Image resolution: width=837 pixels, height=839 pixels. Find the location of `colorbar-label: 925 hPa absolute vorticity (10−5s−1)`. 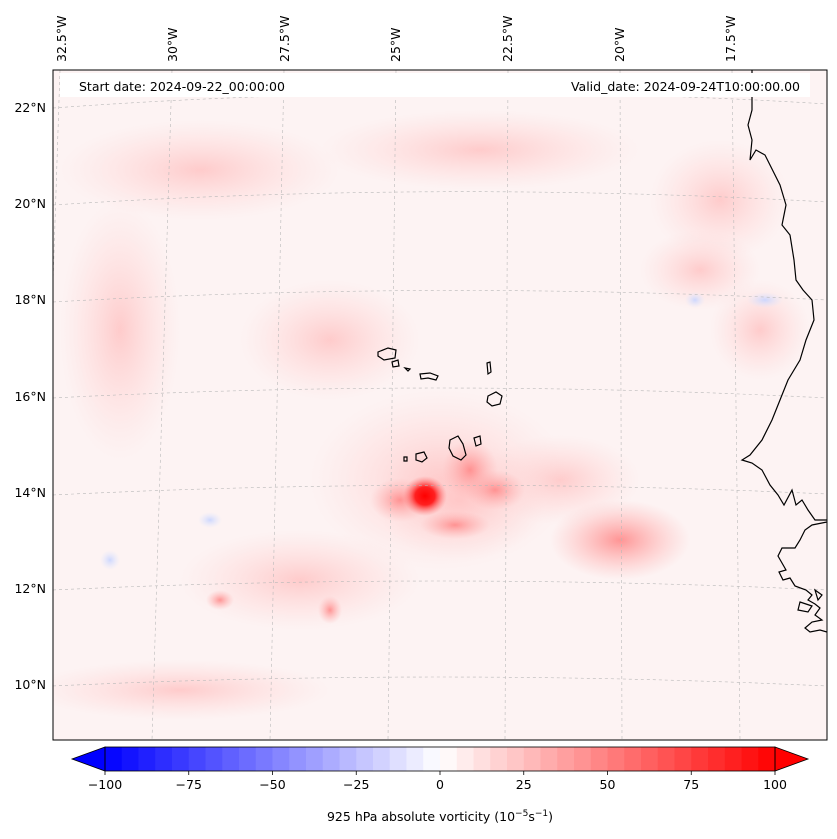

colorbar-label: 925 hPa absolute vorticity (10−5s−1) is located at coordinates (440, 816).